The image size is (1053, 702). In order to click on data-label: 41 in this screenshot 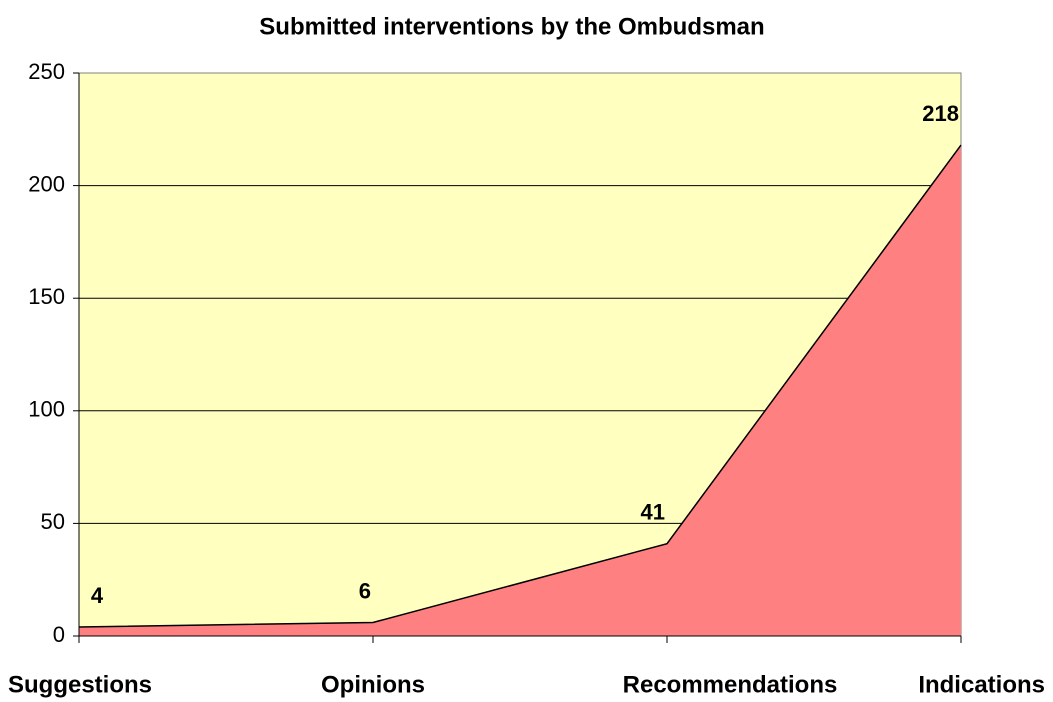, I will do `click(653, 511)`.